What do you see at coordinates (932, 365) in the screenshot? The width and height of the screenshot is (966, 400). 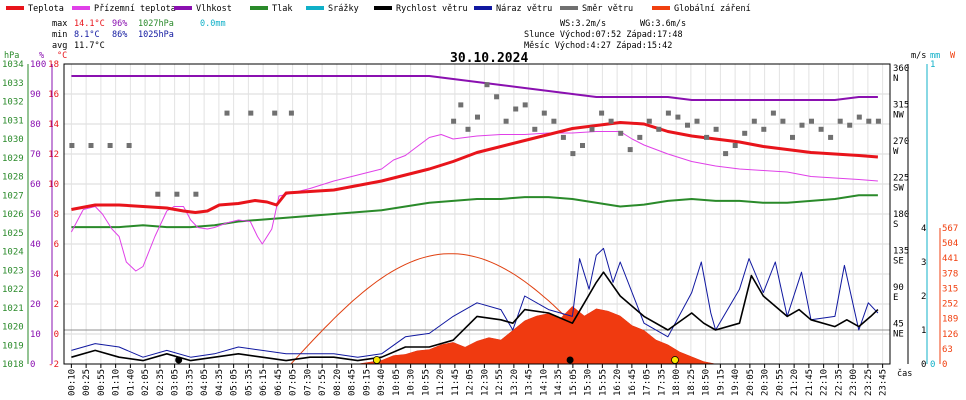 I see `mm-tick-label: 0` at bounding box center [932, 365].